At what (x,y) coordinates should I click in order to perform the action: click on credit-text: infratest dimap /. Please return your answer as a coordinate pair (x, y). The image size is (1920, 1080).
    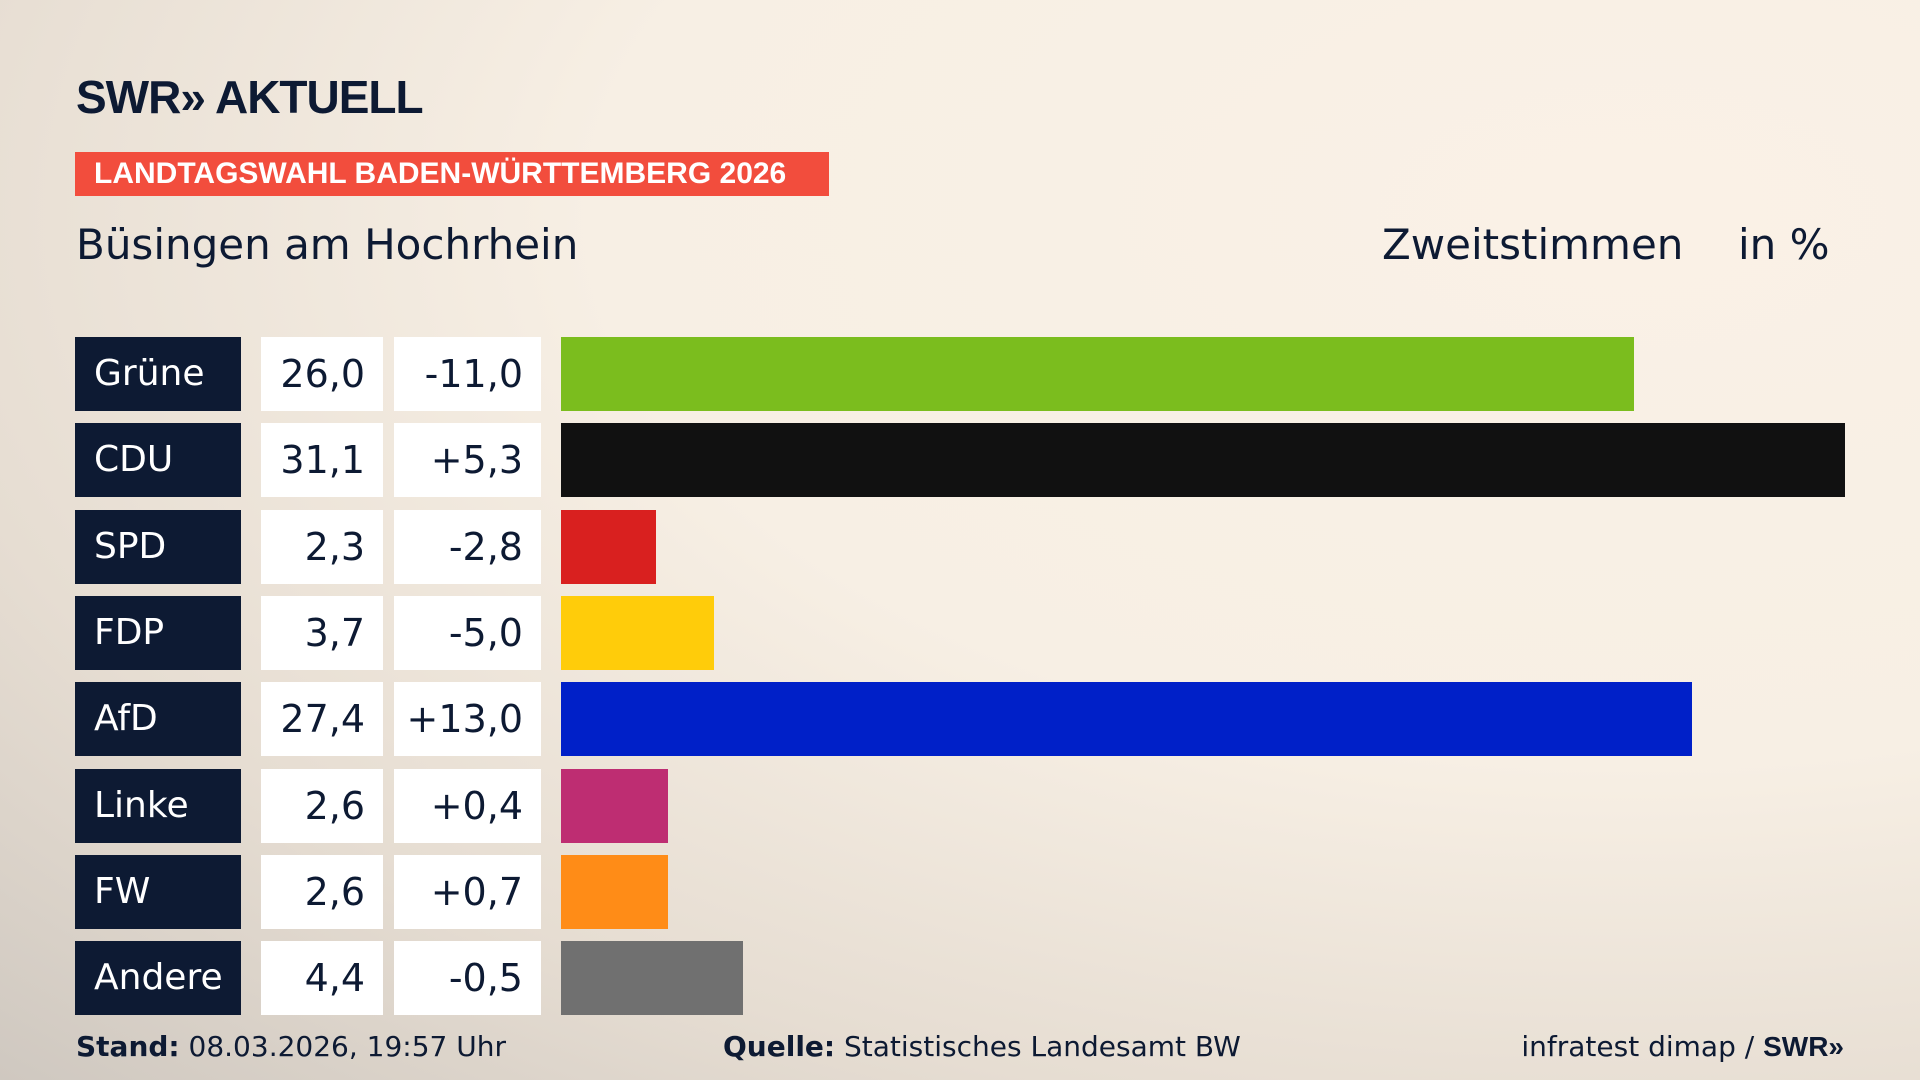
    Looking at the image, I should click on (1642, 1046).